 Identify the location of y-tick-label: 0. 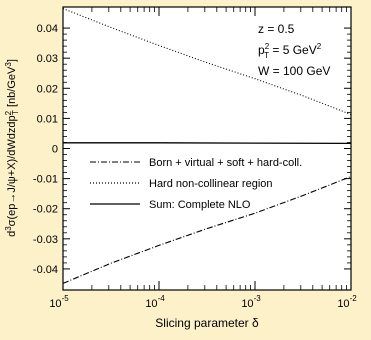
(55, 150).